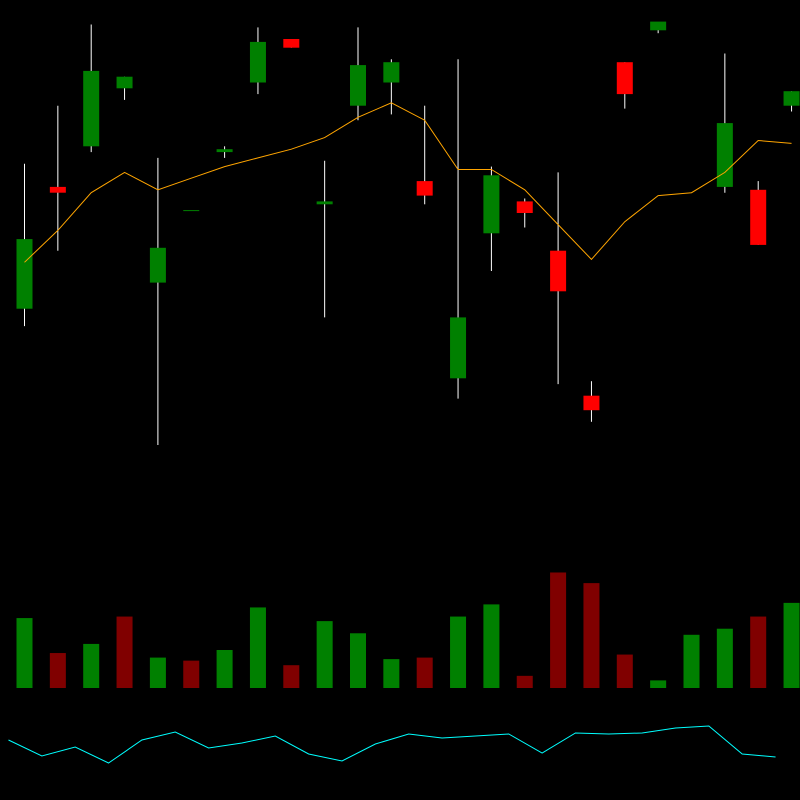 The width and height of the screenshot is (800, 800). I want to click on indicator-line, so click(392, 744).